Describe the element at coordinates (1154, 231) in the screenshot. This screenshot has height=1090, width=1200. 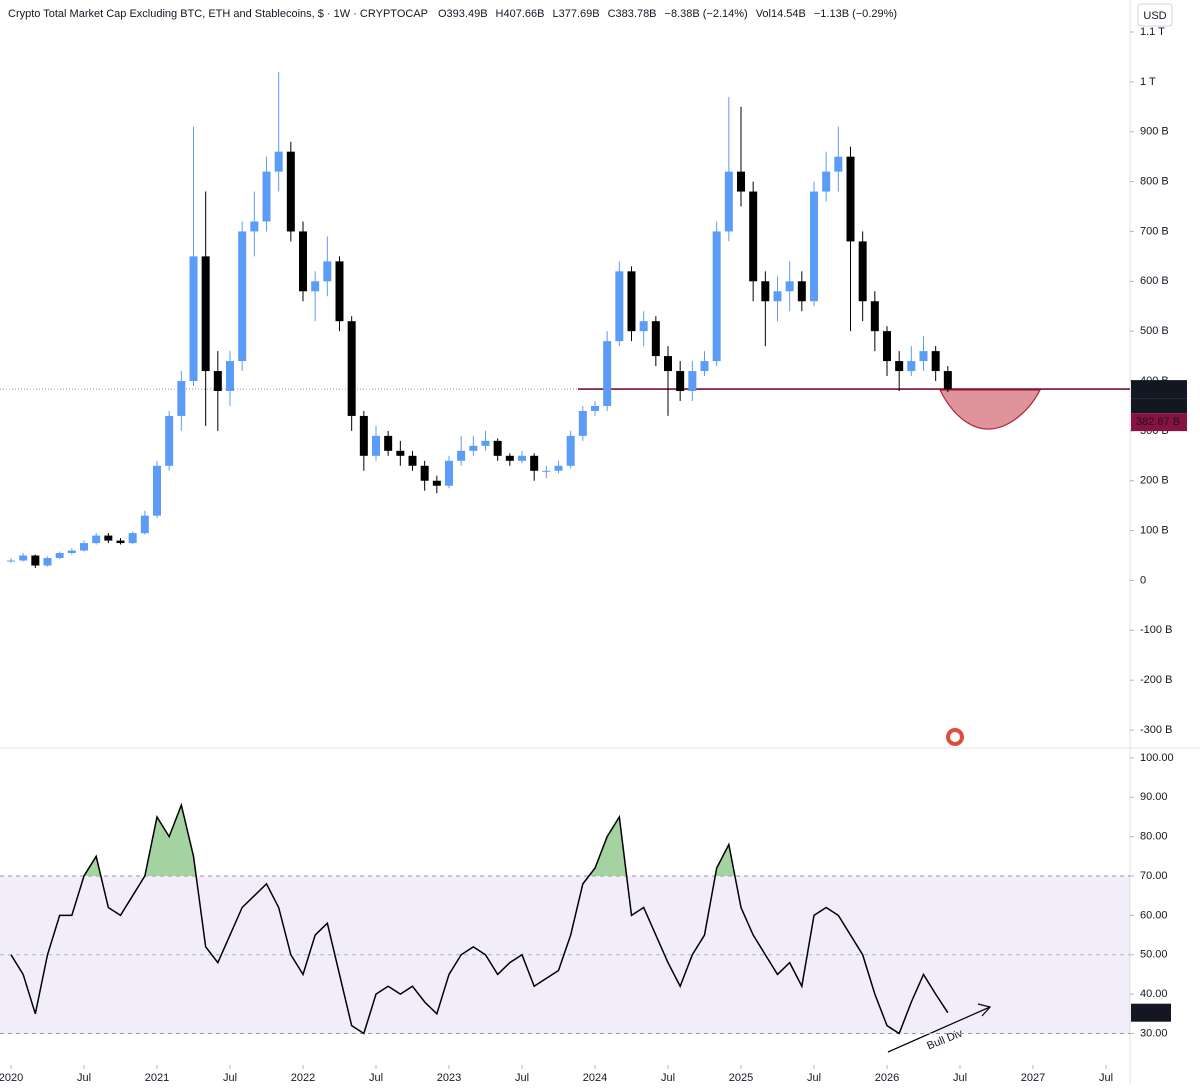
I see `y-tick-label: 700 B` at that location.